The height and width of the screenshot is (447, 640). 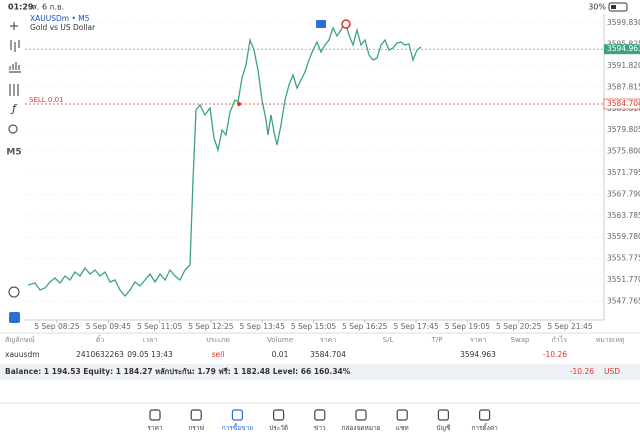 What do you see at coordinates (314, 326) in the screenshot?
I see `x-tick-label: 5 Sep 15:05` at bounding box center [314, 326].